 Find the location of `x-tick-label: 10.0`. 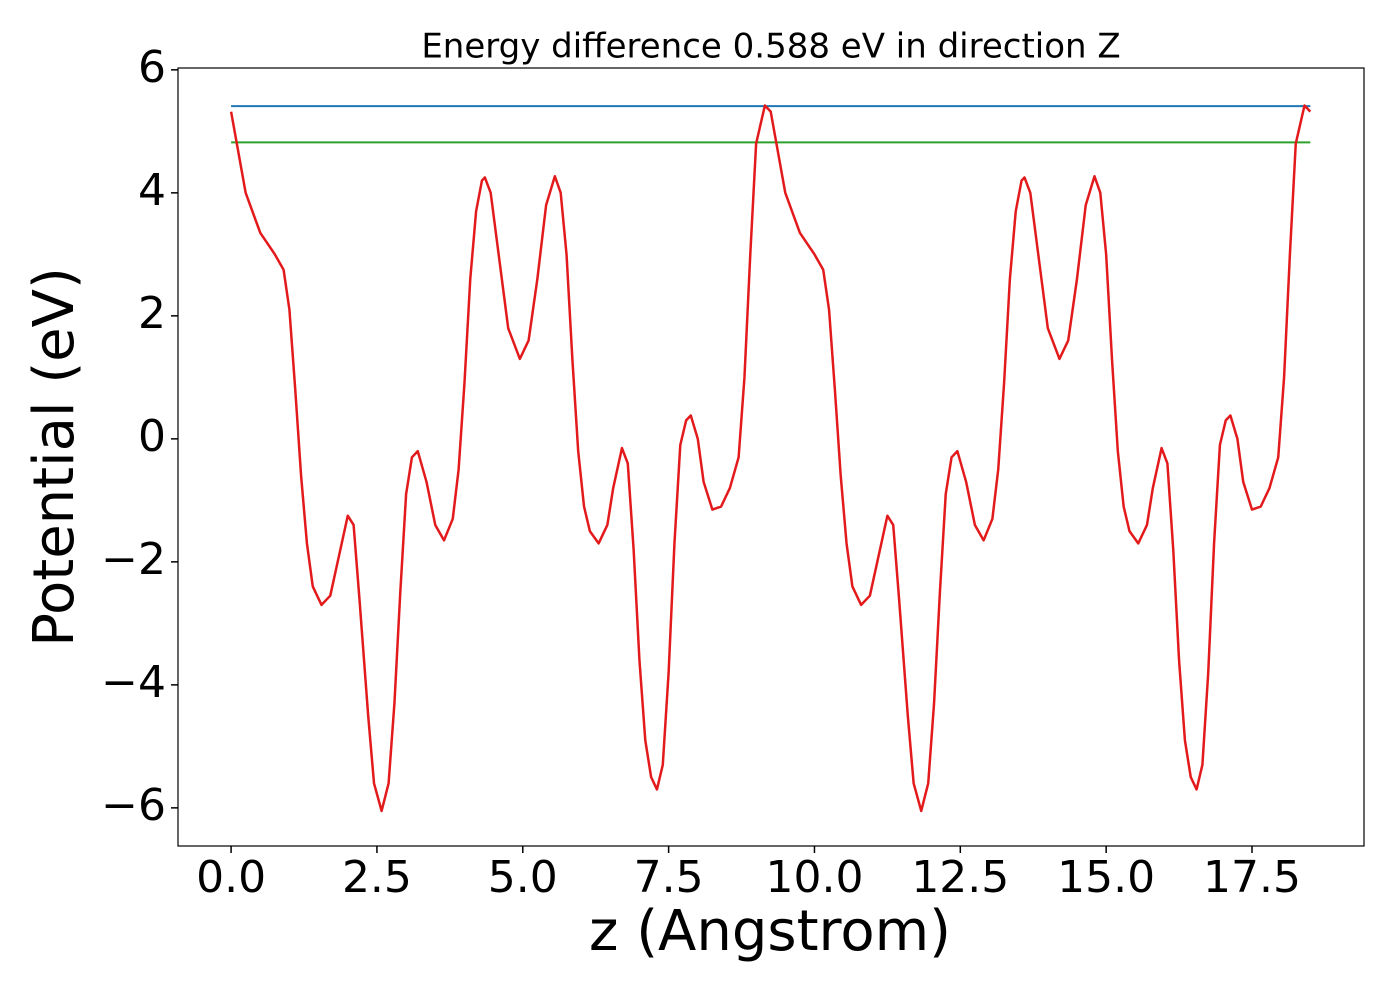

x-tick-label: 10.0 is located at coordinates (814, 877).